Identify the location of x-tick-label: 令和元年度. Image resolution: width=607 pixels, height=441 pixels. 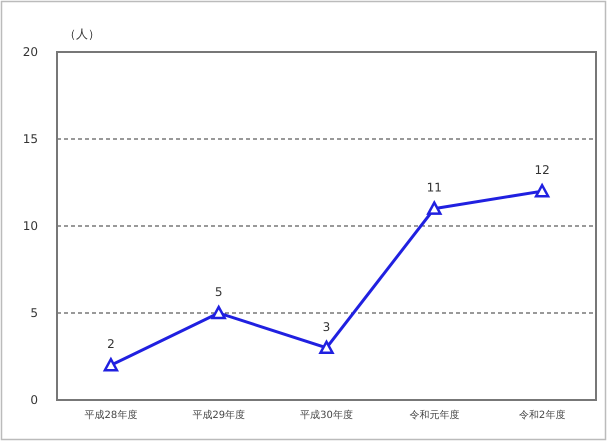
(434, 415).